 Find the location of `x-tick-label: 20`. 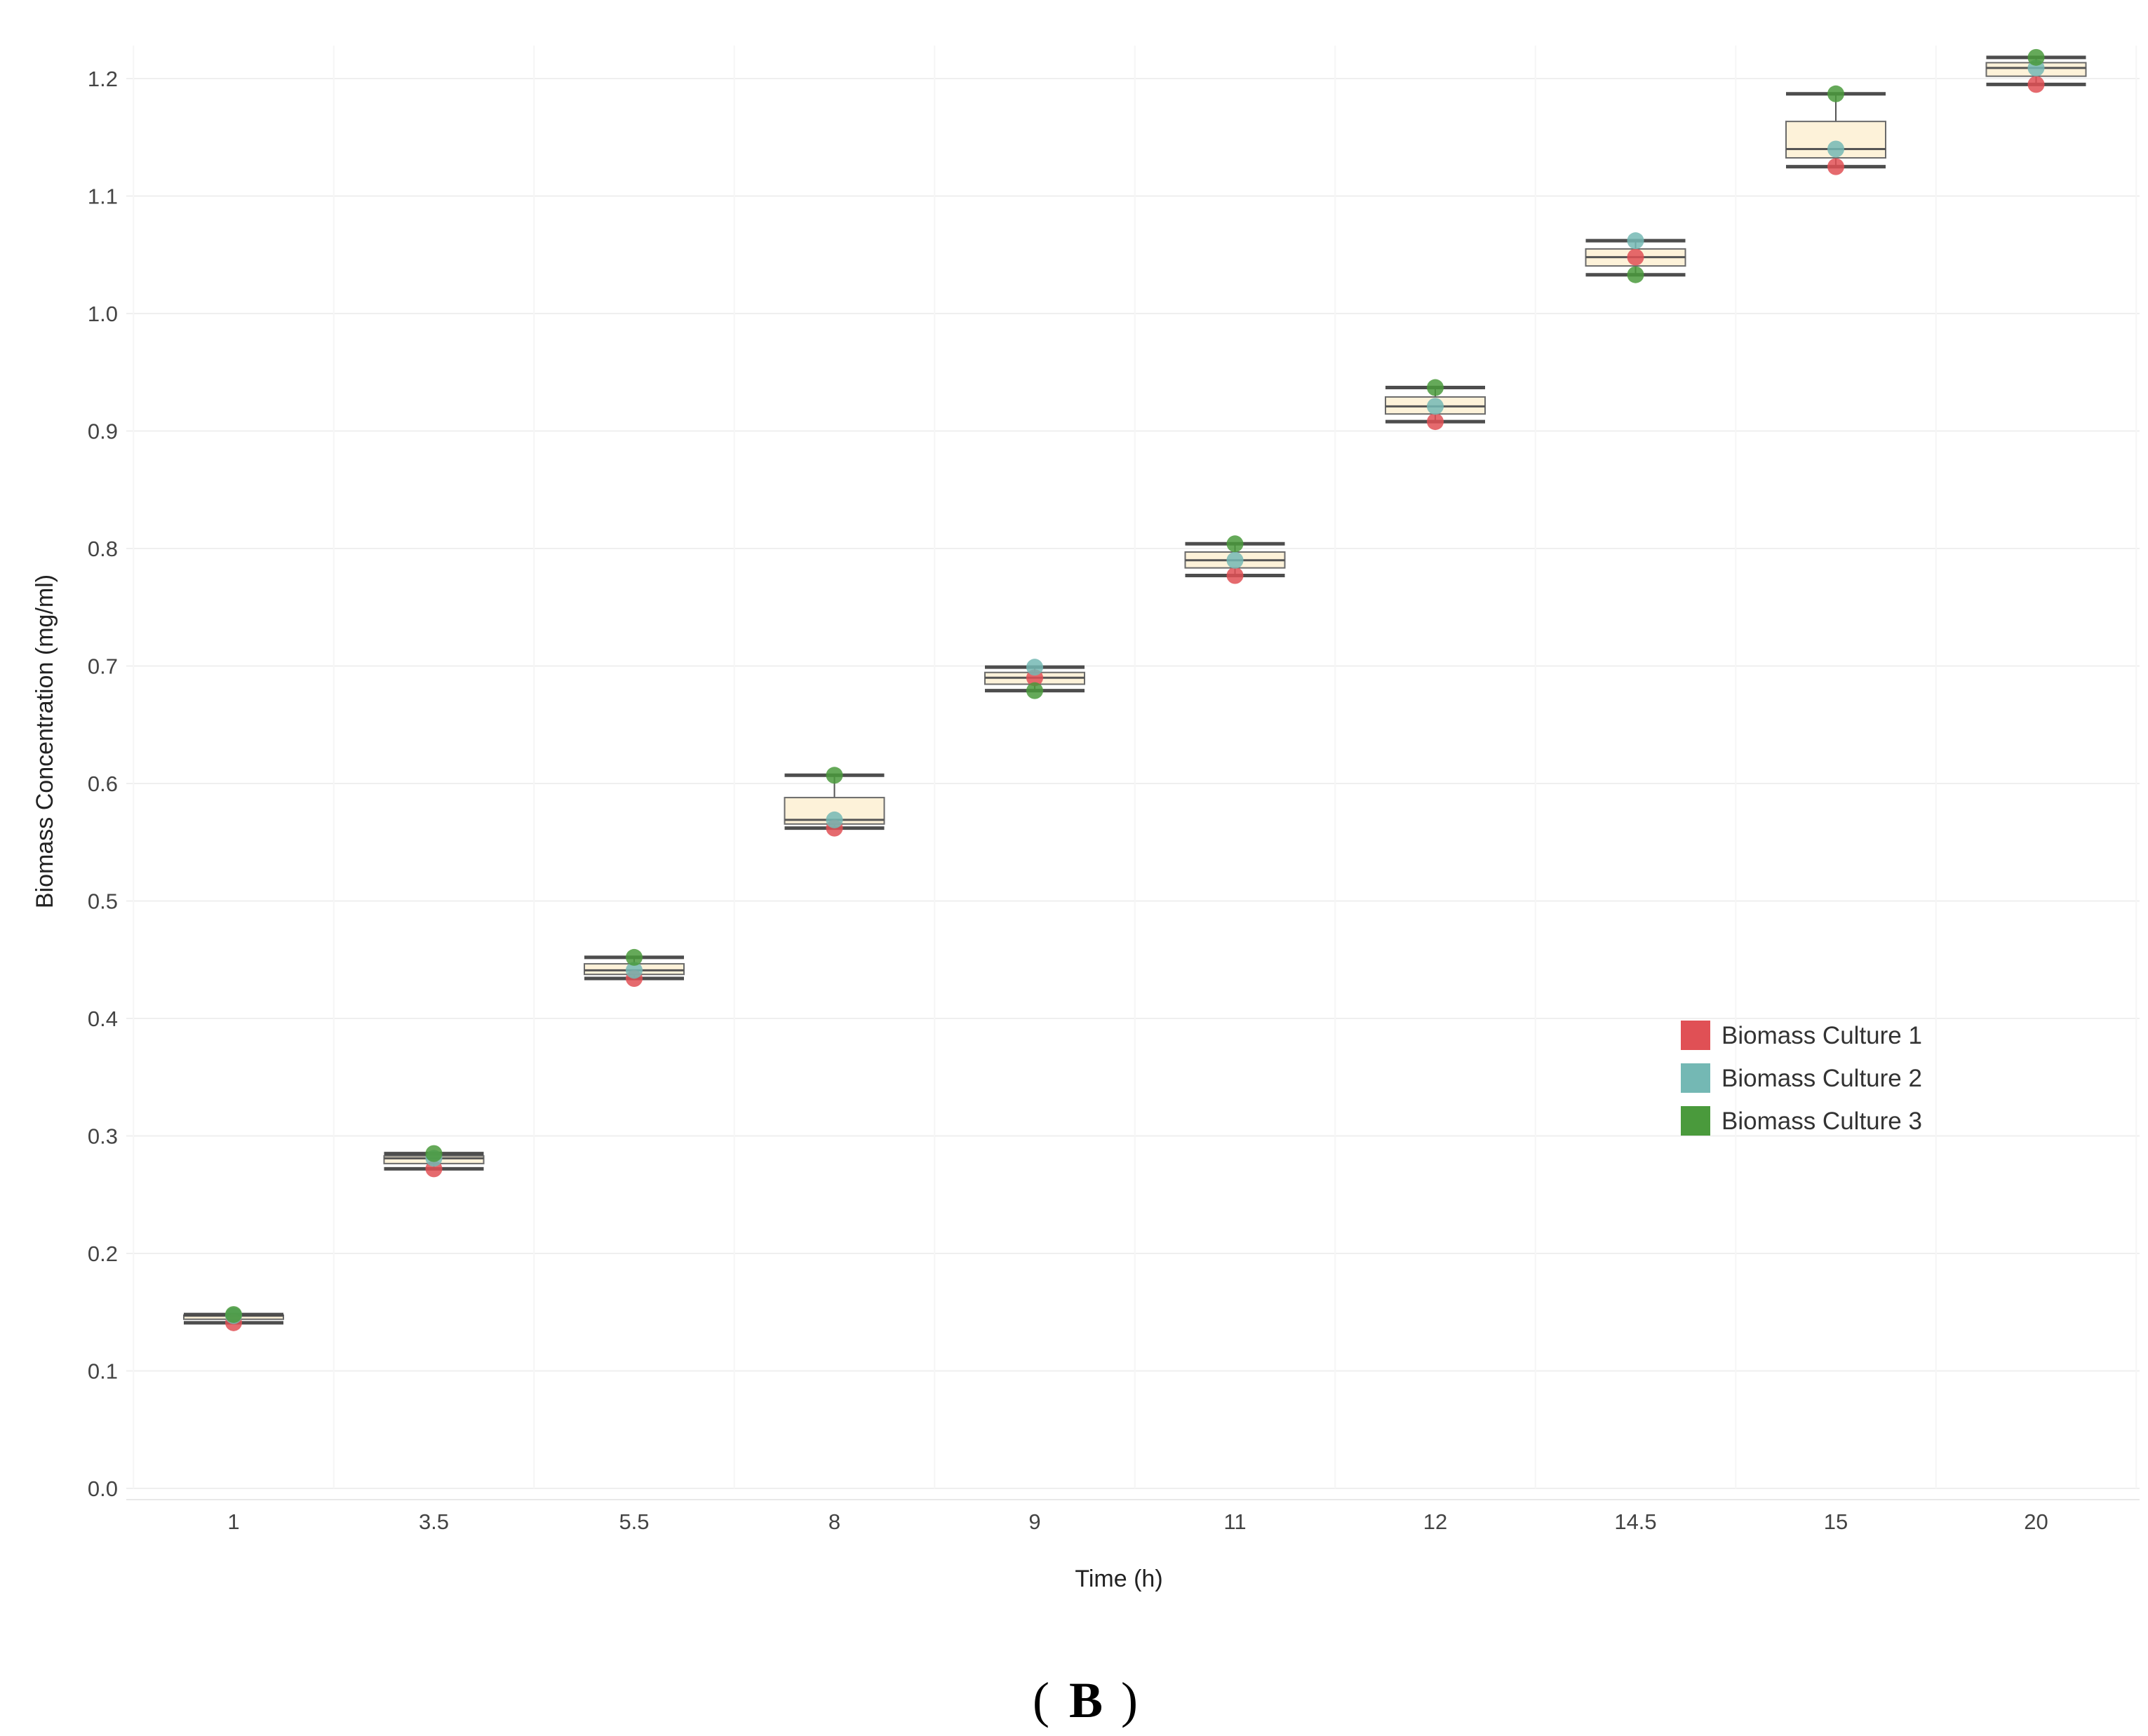

x-tick-label: 20 is located at coordinates (2036, 1521).